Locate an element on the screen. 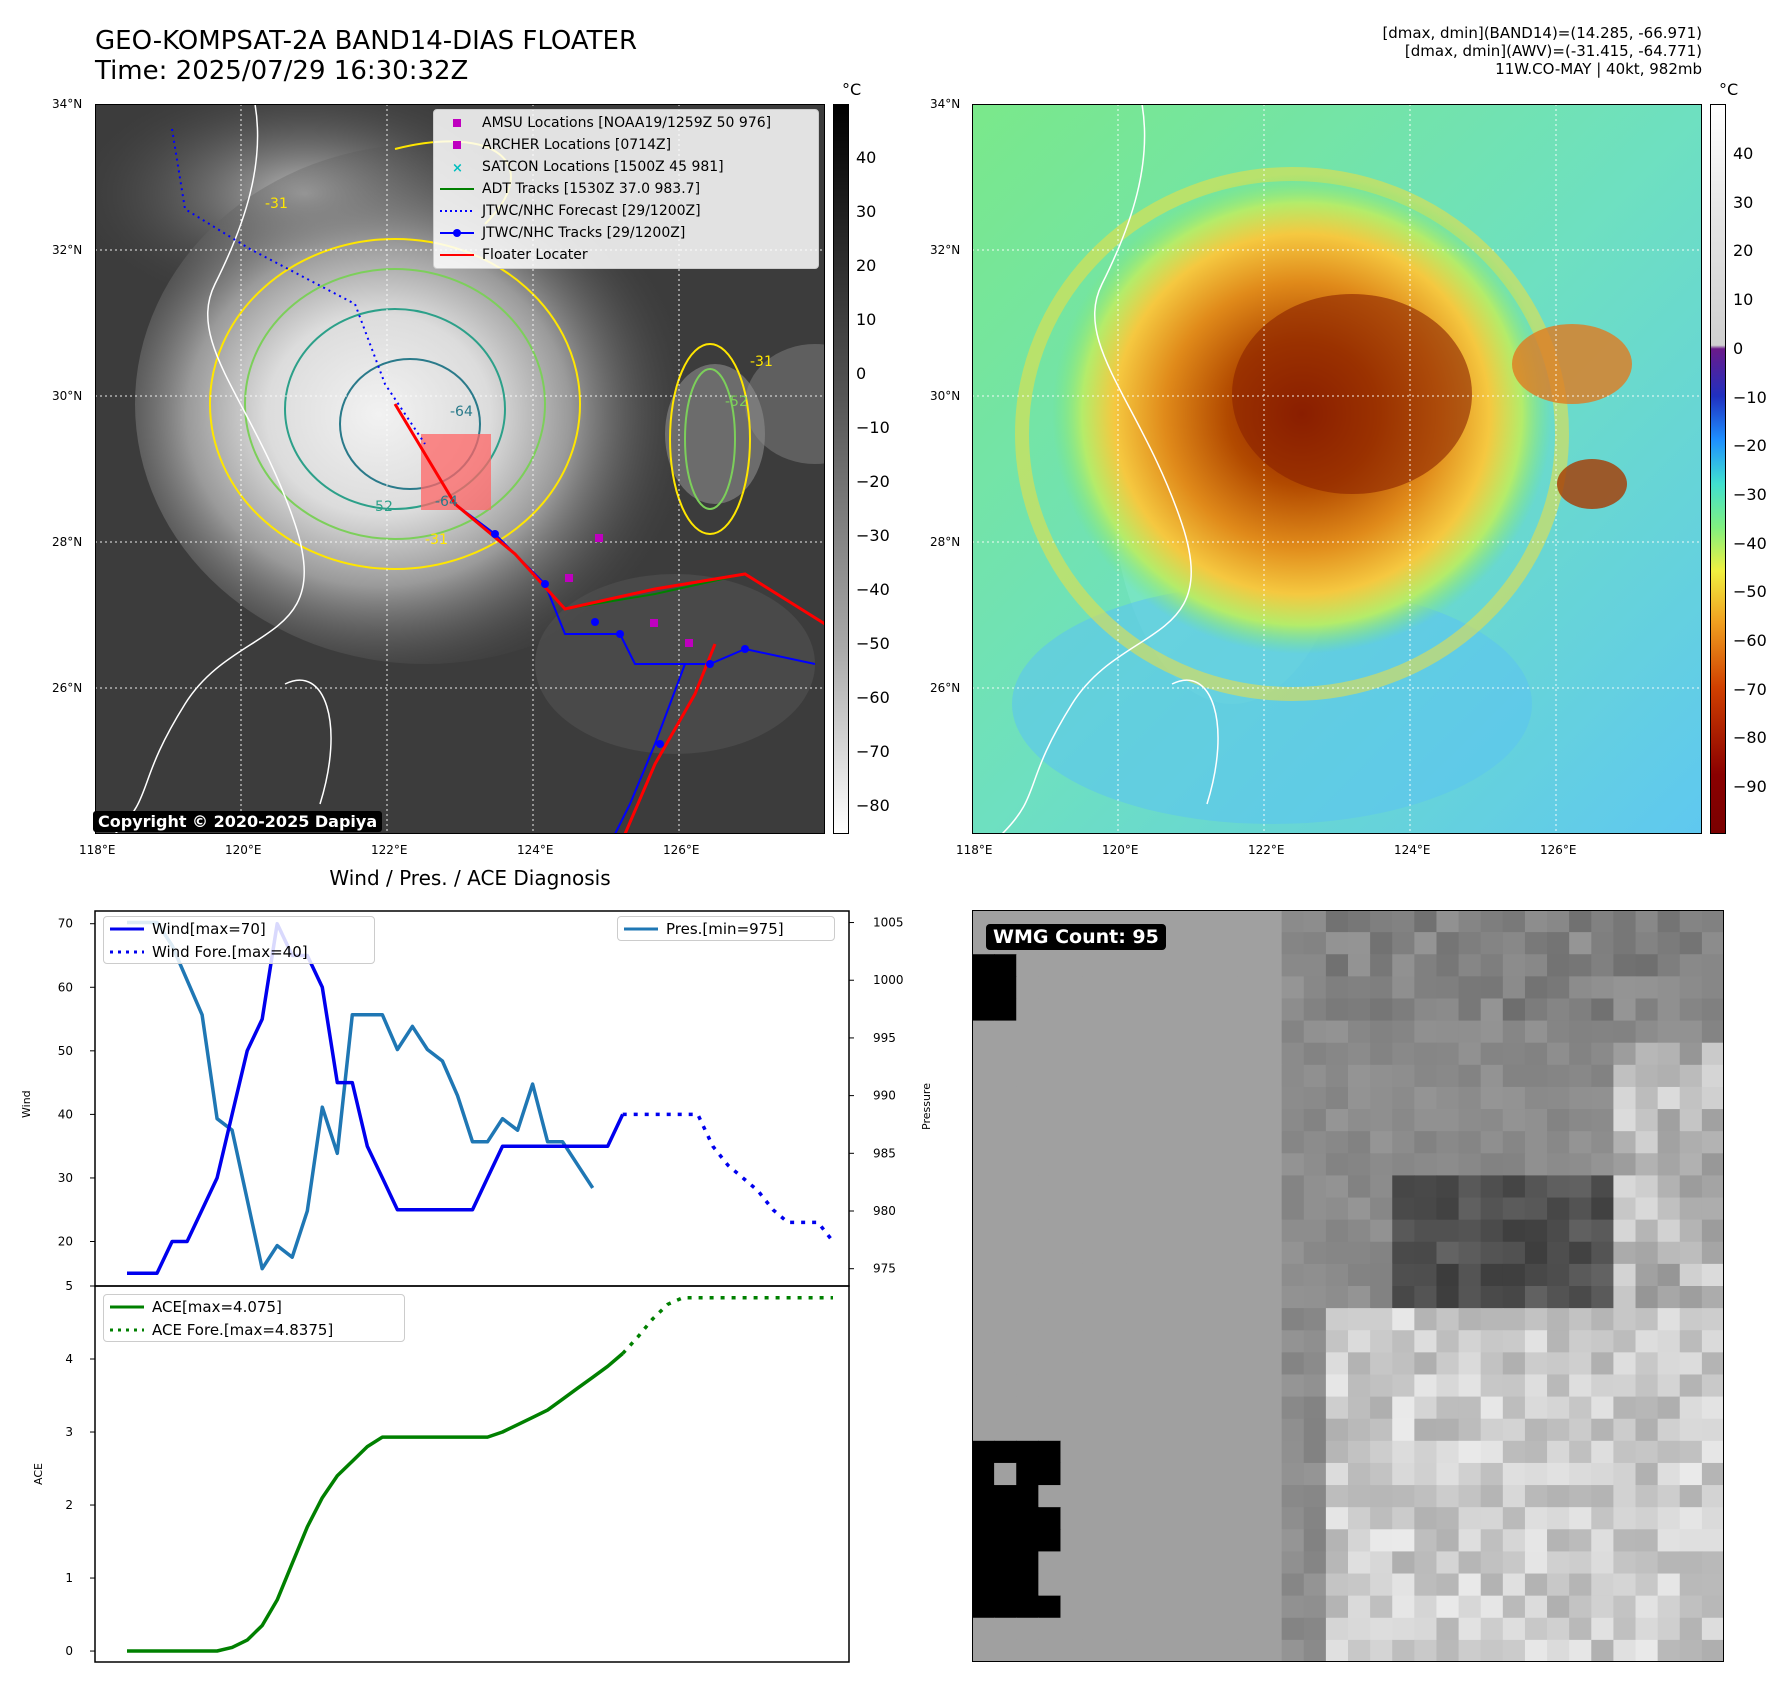  legend-pres: Pres.[min=975] is located at coordinates (726, 928).